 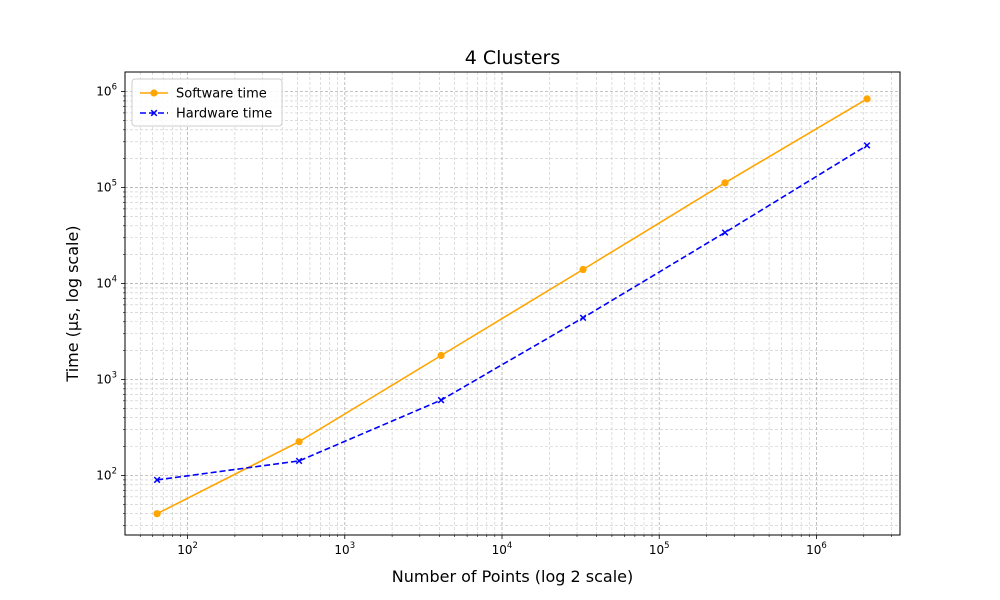 What do you see at coordinates (194, 546) in the screenshot?
I see `x-tick-exponent: 2` at bounding box center [194, 546].